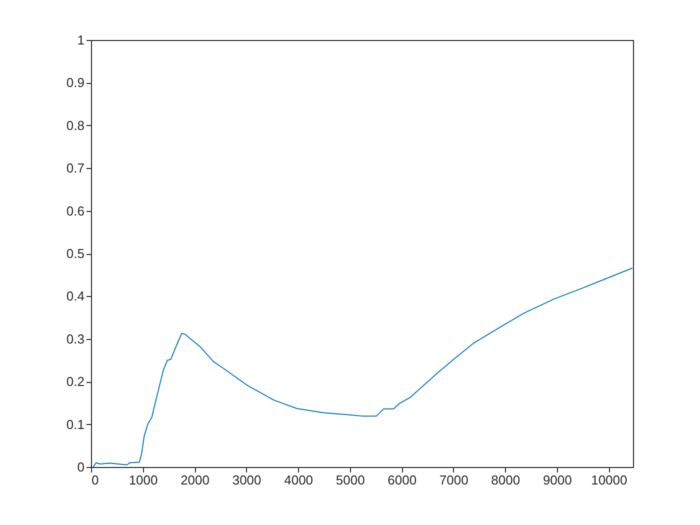 The image size is (700, 525). Describe the element at coordinates (75, 296) in the screenshot. I see `y-tick-label: 0.4` at that location.